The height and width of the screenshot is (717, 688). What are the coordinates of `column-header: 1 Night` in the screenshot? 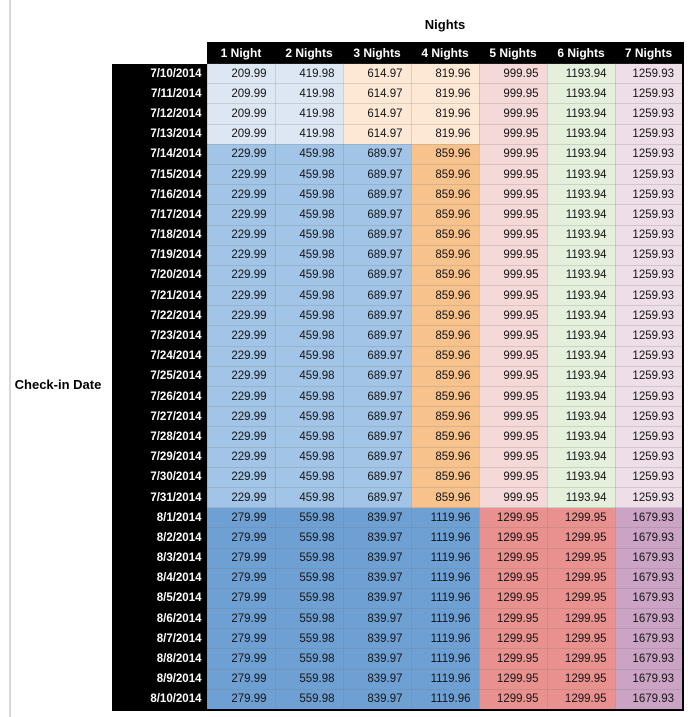 It's located at (241, 53).